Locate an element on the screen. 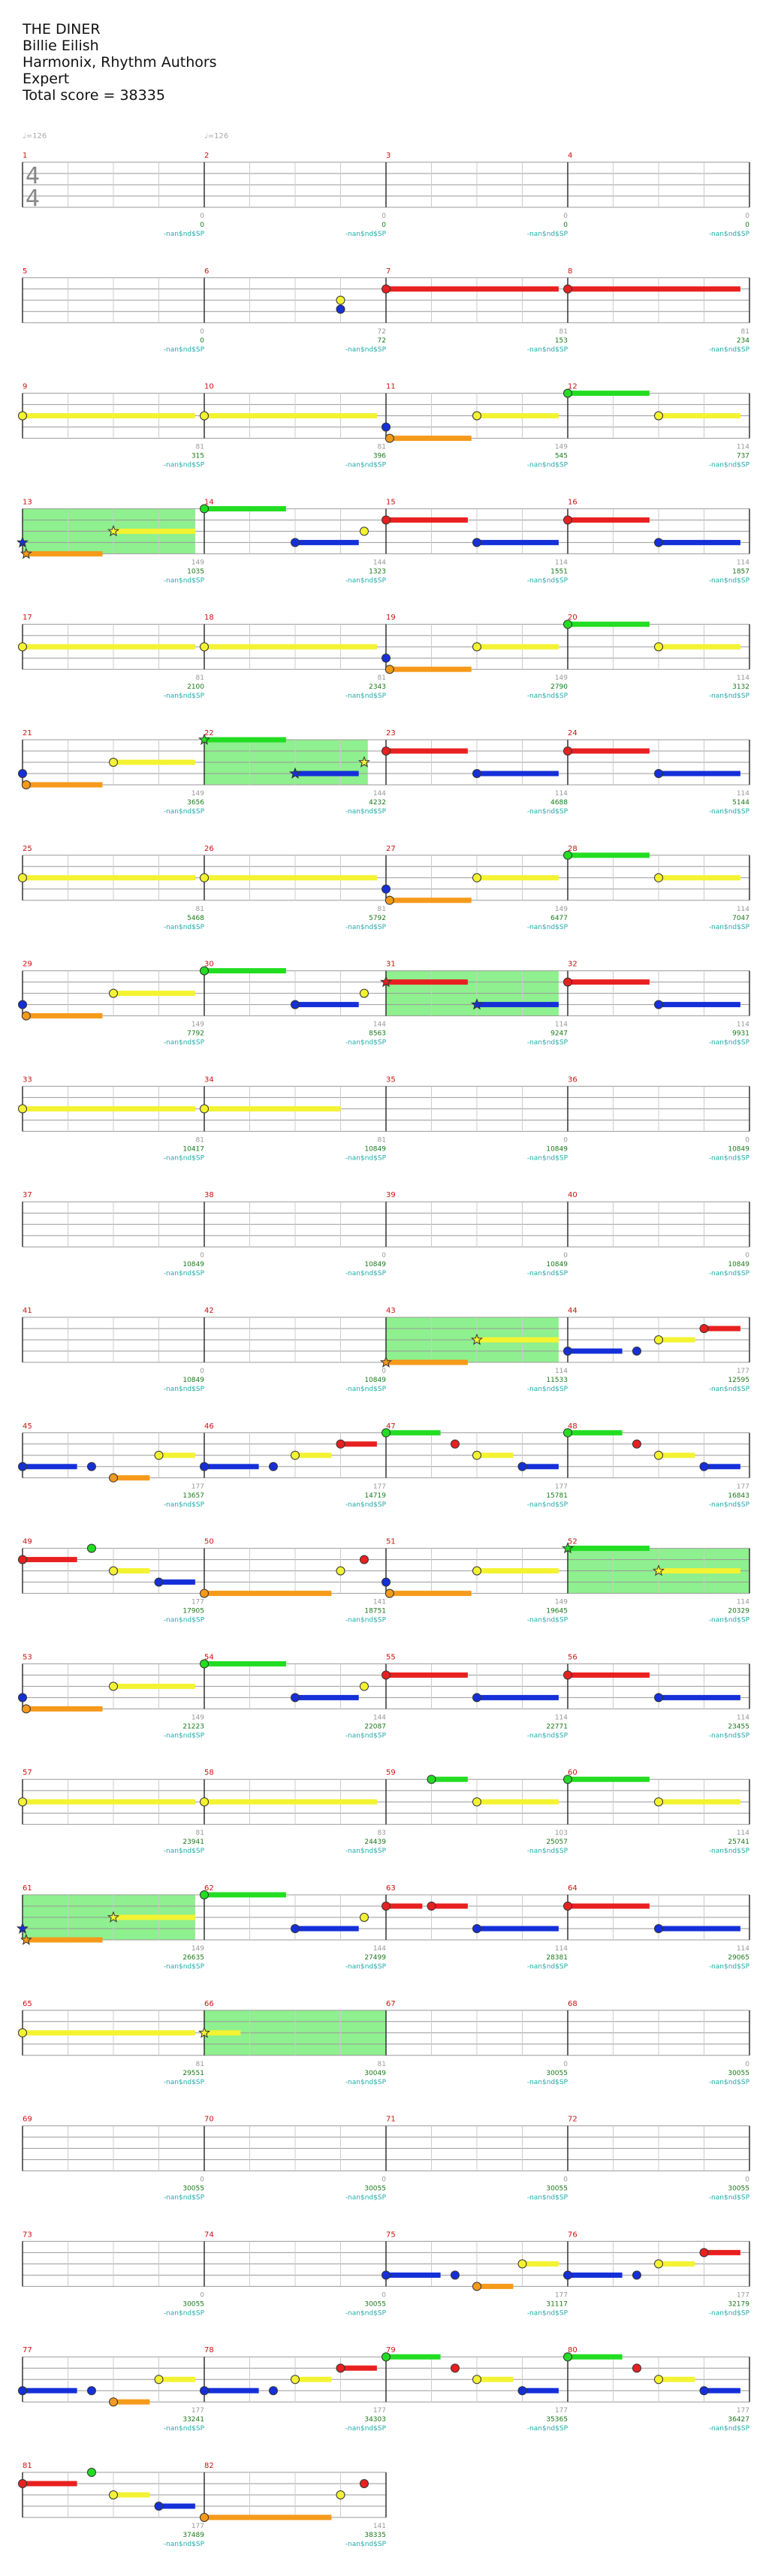 The image size is (769, 2576). measure-number: 32 is located at coordinates (573, 965).